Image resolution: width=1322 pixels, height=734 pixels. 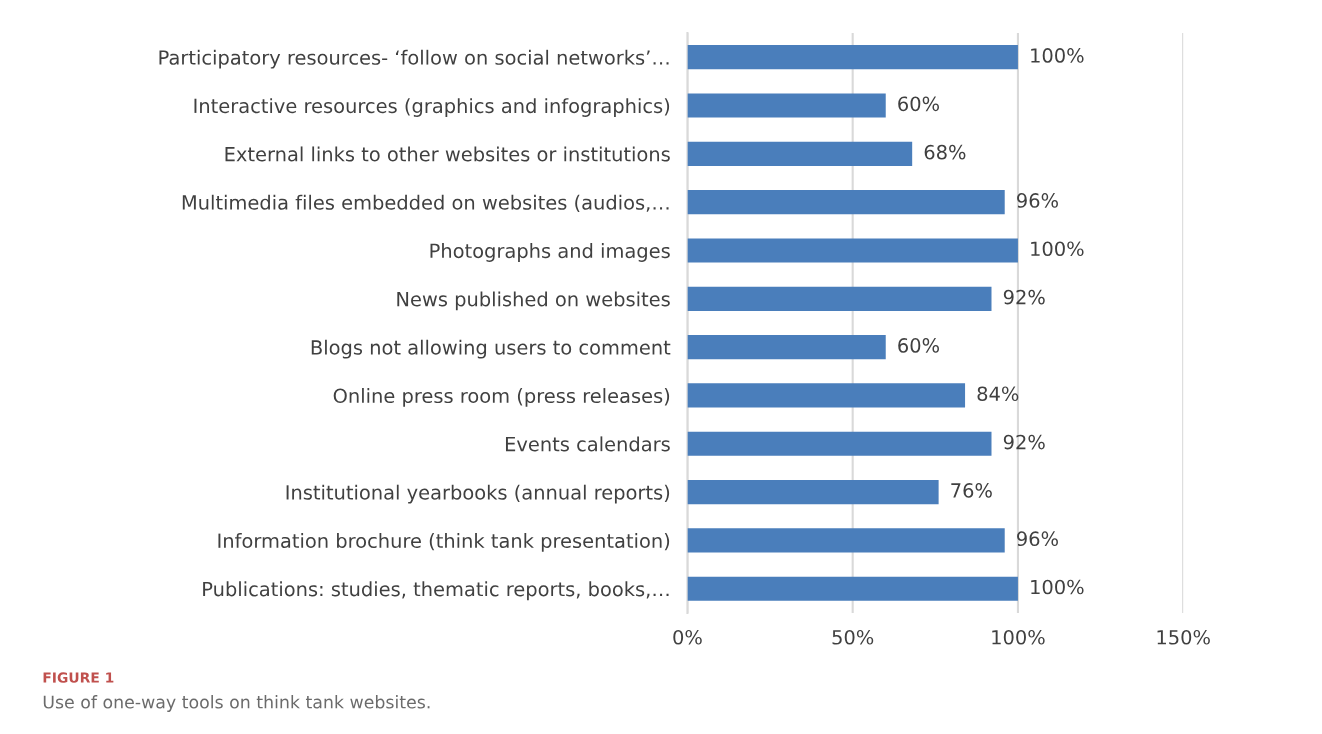 What do you see at coordinates (687, 637) in the screenshot?
I see `x-tick-label: 0%` at bounding box center [687, 637].